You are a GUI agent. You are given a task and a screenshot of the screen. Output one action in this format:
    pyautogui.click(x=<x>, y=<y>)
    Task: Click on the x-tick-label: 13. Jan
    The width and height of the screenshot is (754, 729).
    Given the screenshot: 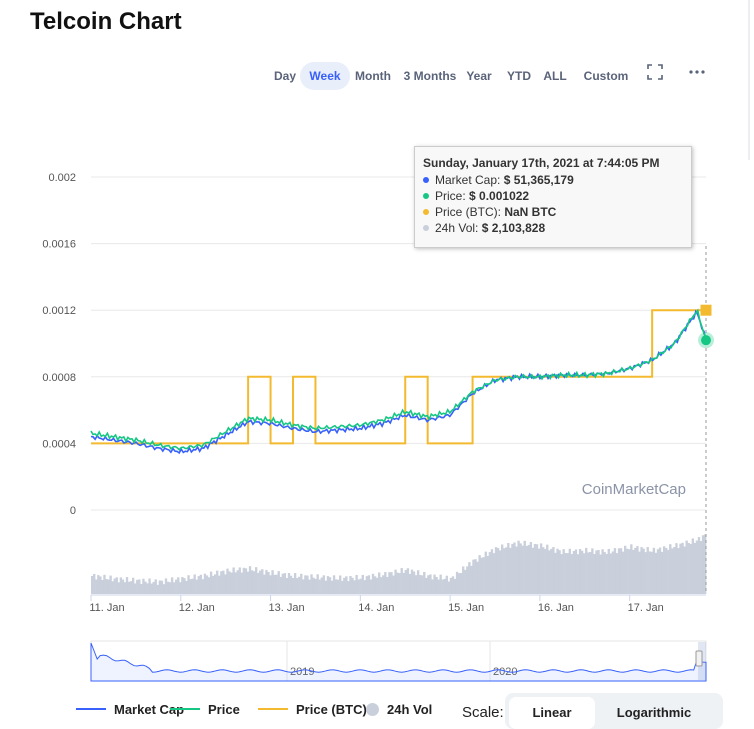 What is the action you would take?
    pyautogui.click(x=287, y=608)
    